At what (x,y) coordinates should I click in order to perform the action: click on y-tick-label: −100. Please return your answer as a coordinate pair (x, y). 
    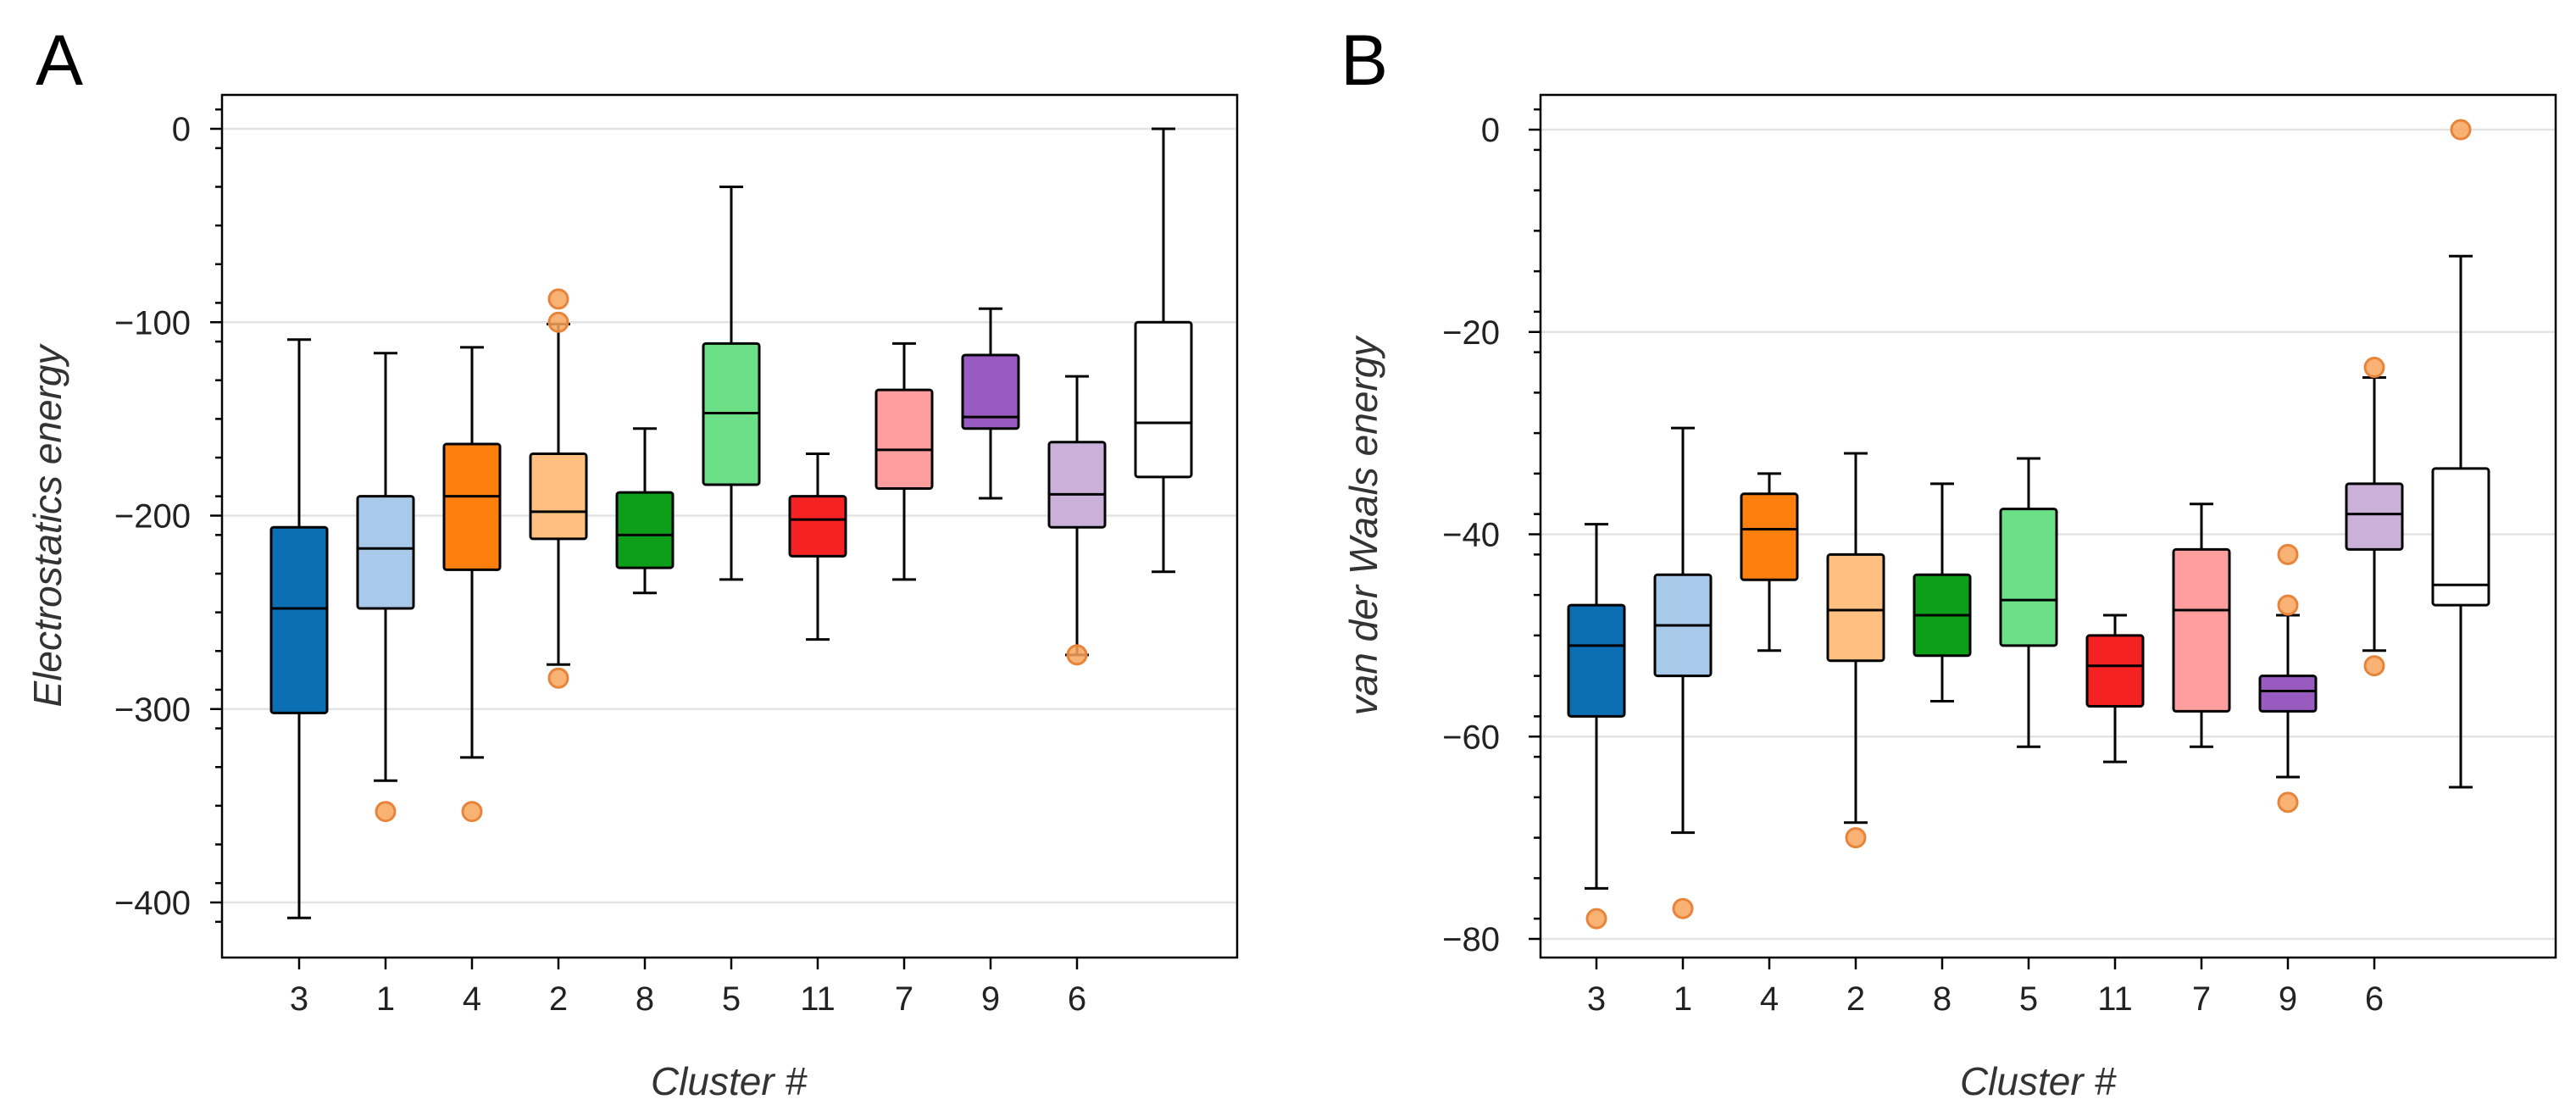
    Looking at the image, I should click on (152, 323).